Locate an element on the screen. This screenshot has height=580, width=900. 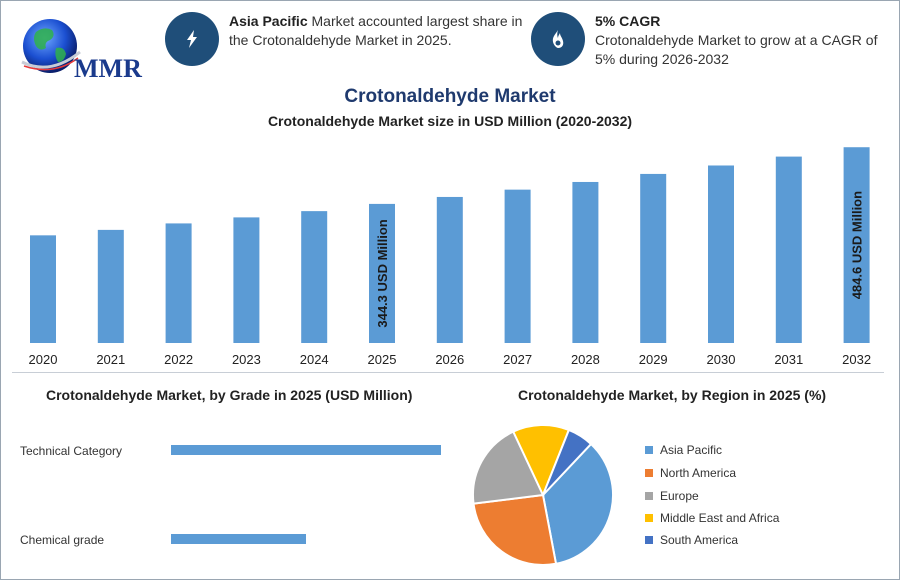
pie-slice-north-america is located at coordinates (515, 529).